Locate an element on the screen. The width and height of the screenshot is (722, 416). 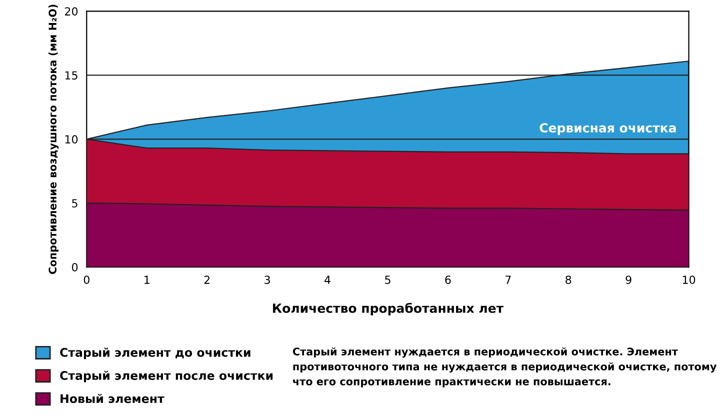
y-tick-label: 10 is located at coordinates (71, 139).